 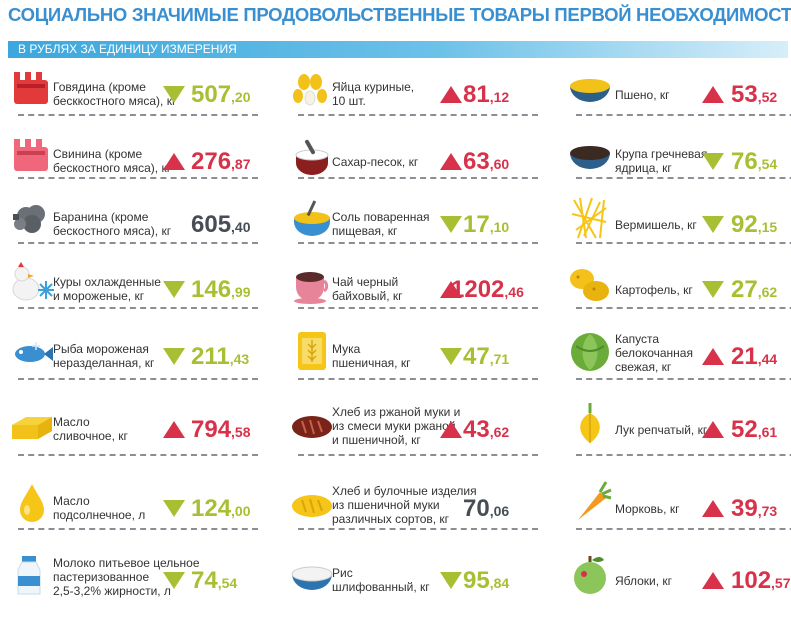 I want to click on item-label: Рис шлифованный, кг, so click(x=381, y=580).